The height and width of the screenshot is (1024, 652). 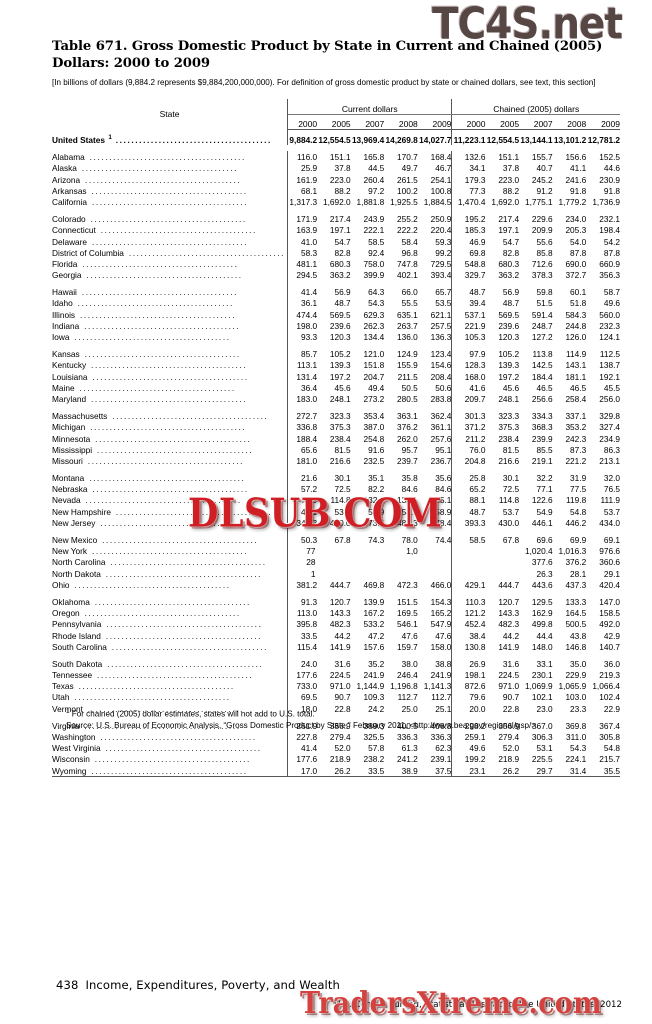 I want to click on value-cell: 48.7, so click(x=511, y=303).